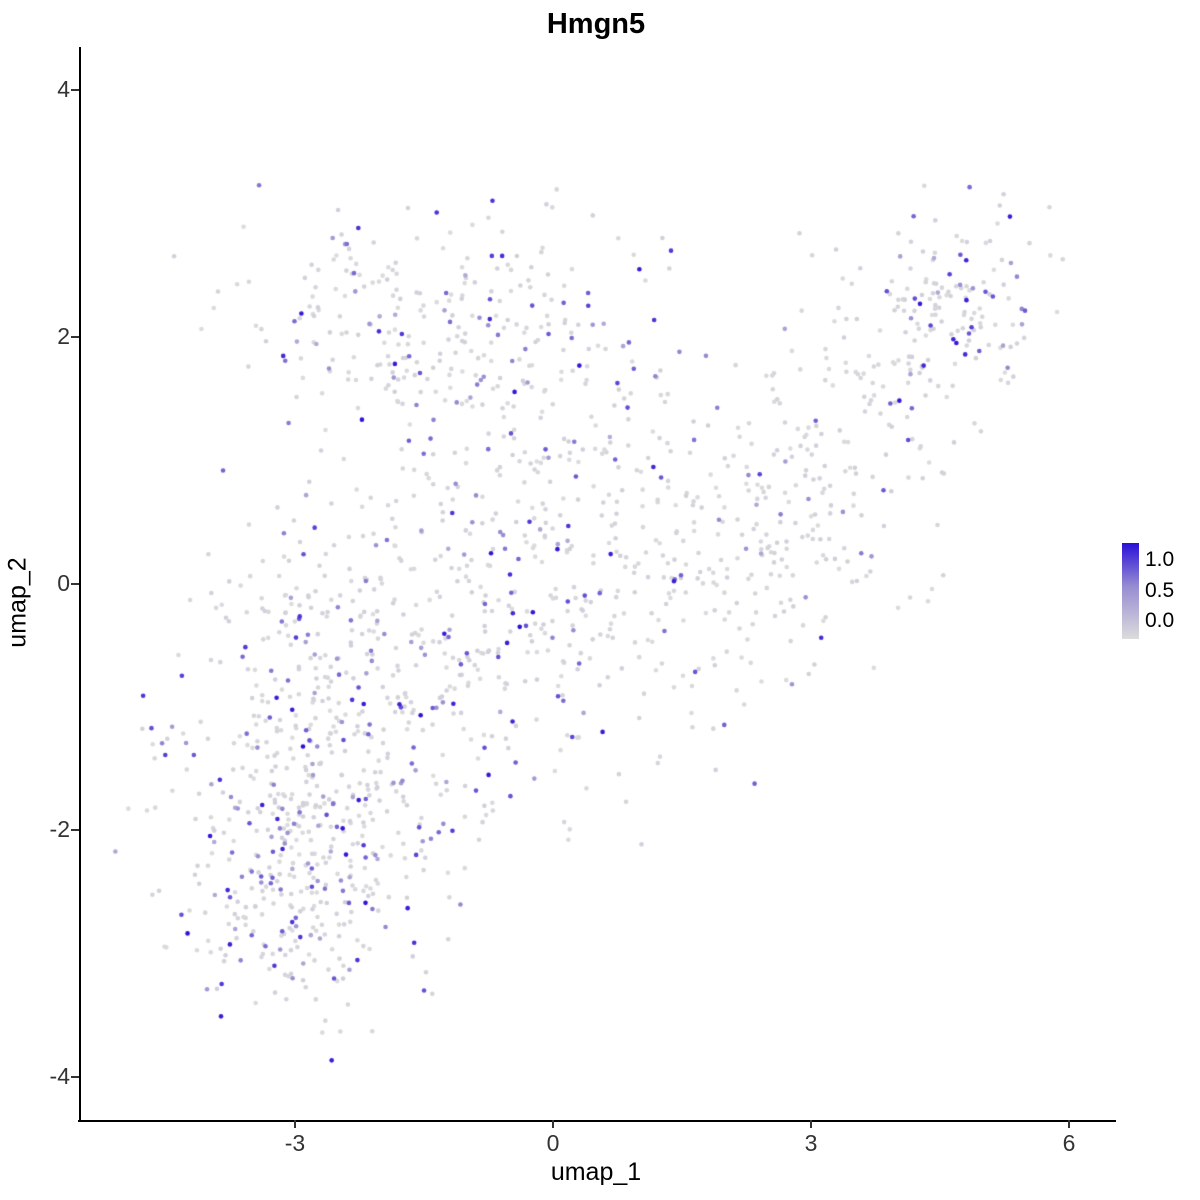 The image size is (1200, 1200). What do you see at coordinates (597, 1121) in the screenshot?
I see `x-axis-line` at bounding box center [597, 1121].